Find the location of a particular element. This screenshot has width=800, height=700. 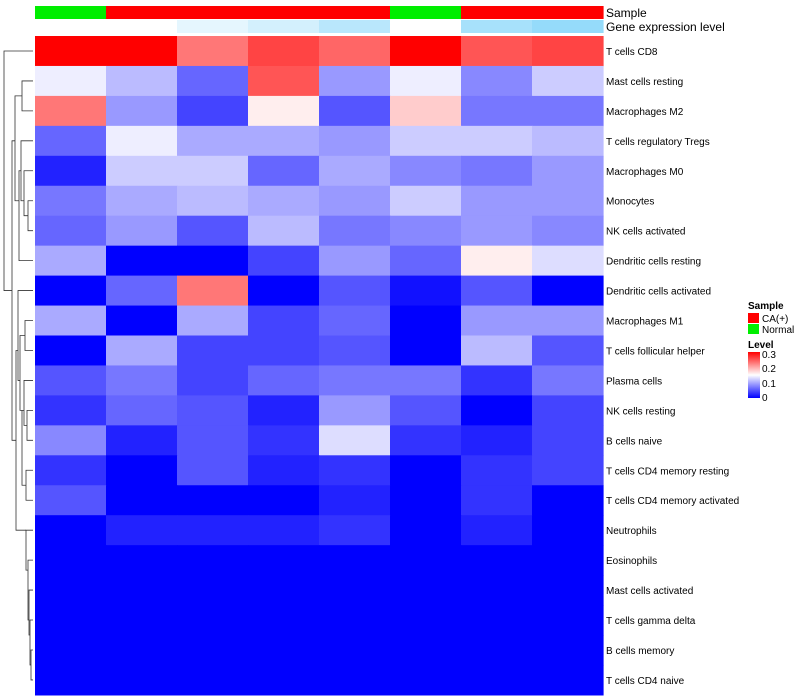

row-label: Mast cells activated is located at coordinates (649, 591).